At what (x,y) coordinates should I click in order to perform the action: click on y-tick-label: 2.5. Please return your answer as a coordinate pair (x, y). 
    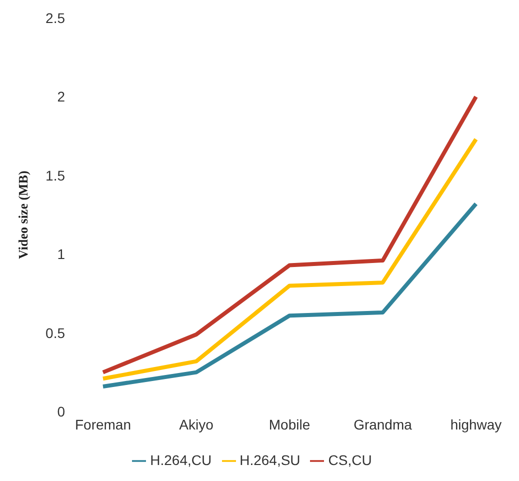
    Looking at the image, I should click on (56, 18).